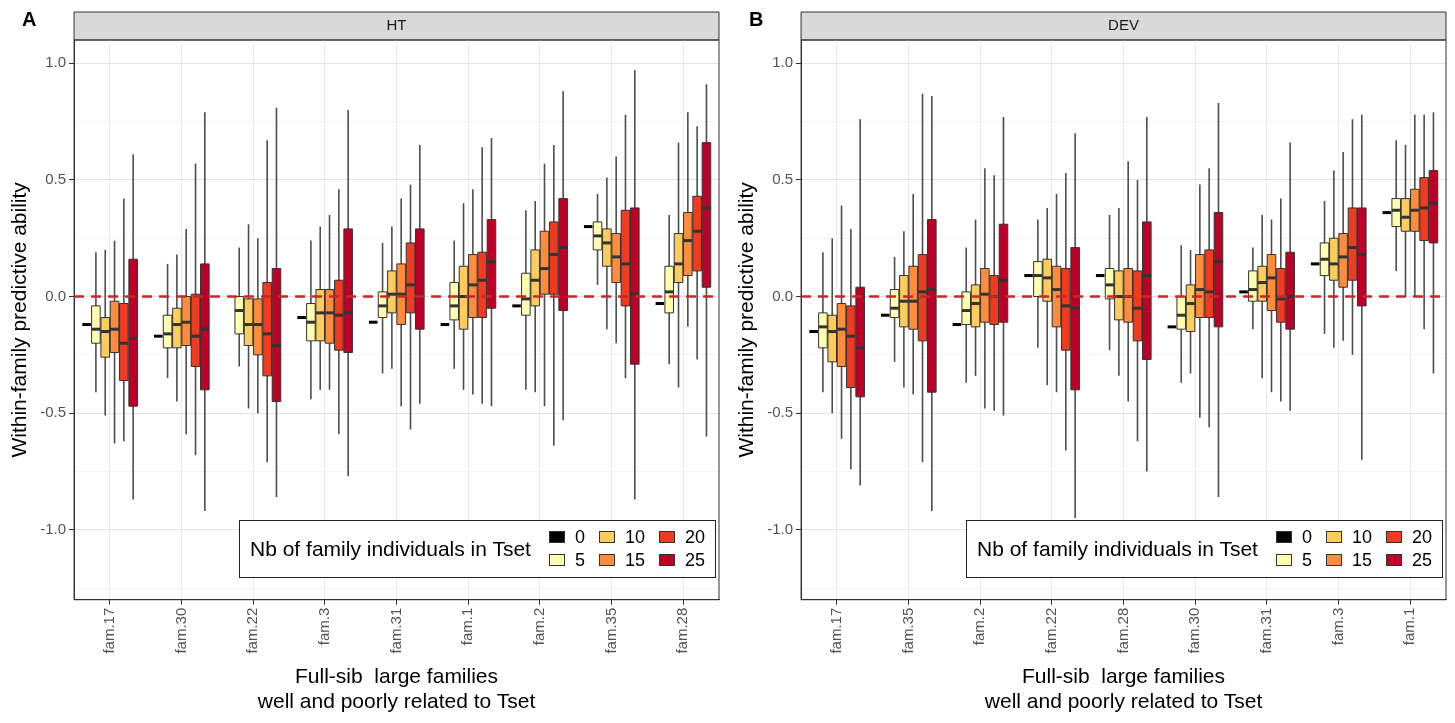  Describe the element at coordinates (29, 18) in the screenshot. I see `text: A` at that location.